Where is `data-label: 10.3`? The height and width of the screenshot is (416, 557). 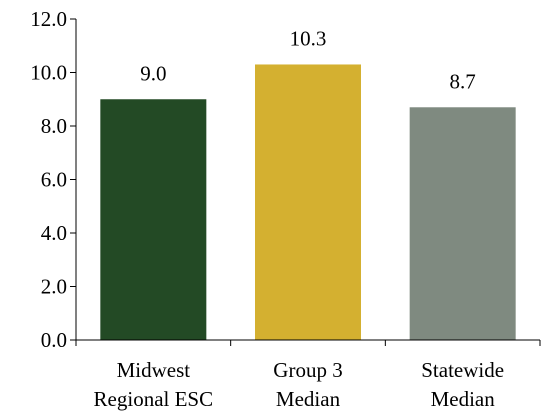
data-label: 10.3 is located at coordinates (308, 38).